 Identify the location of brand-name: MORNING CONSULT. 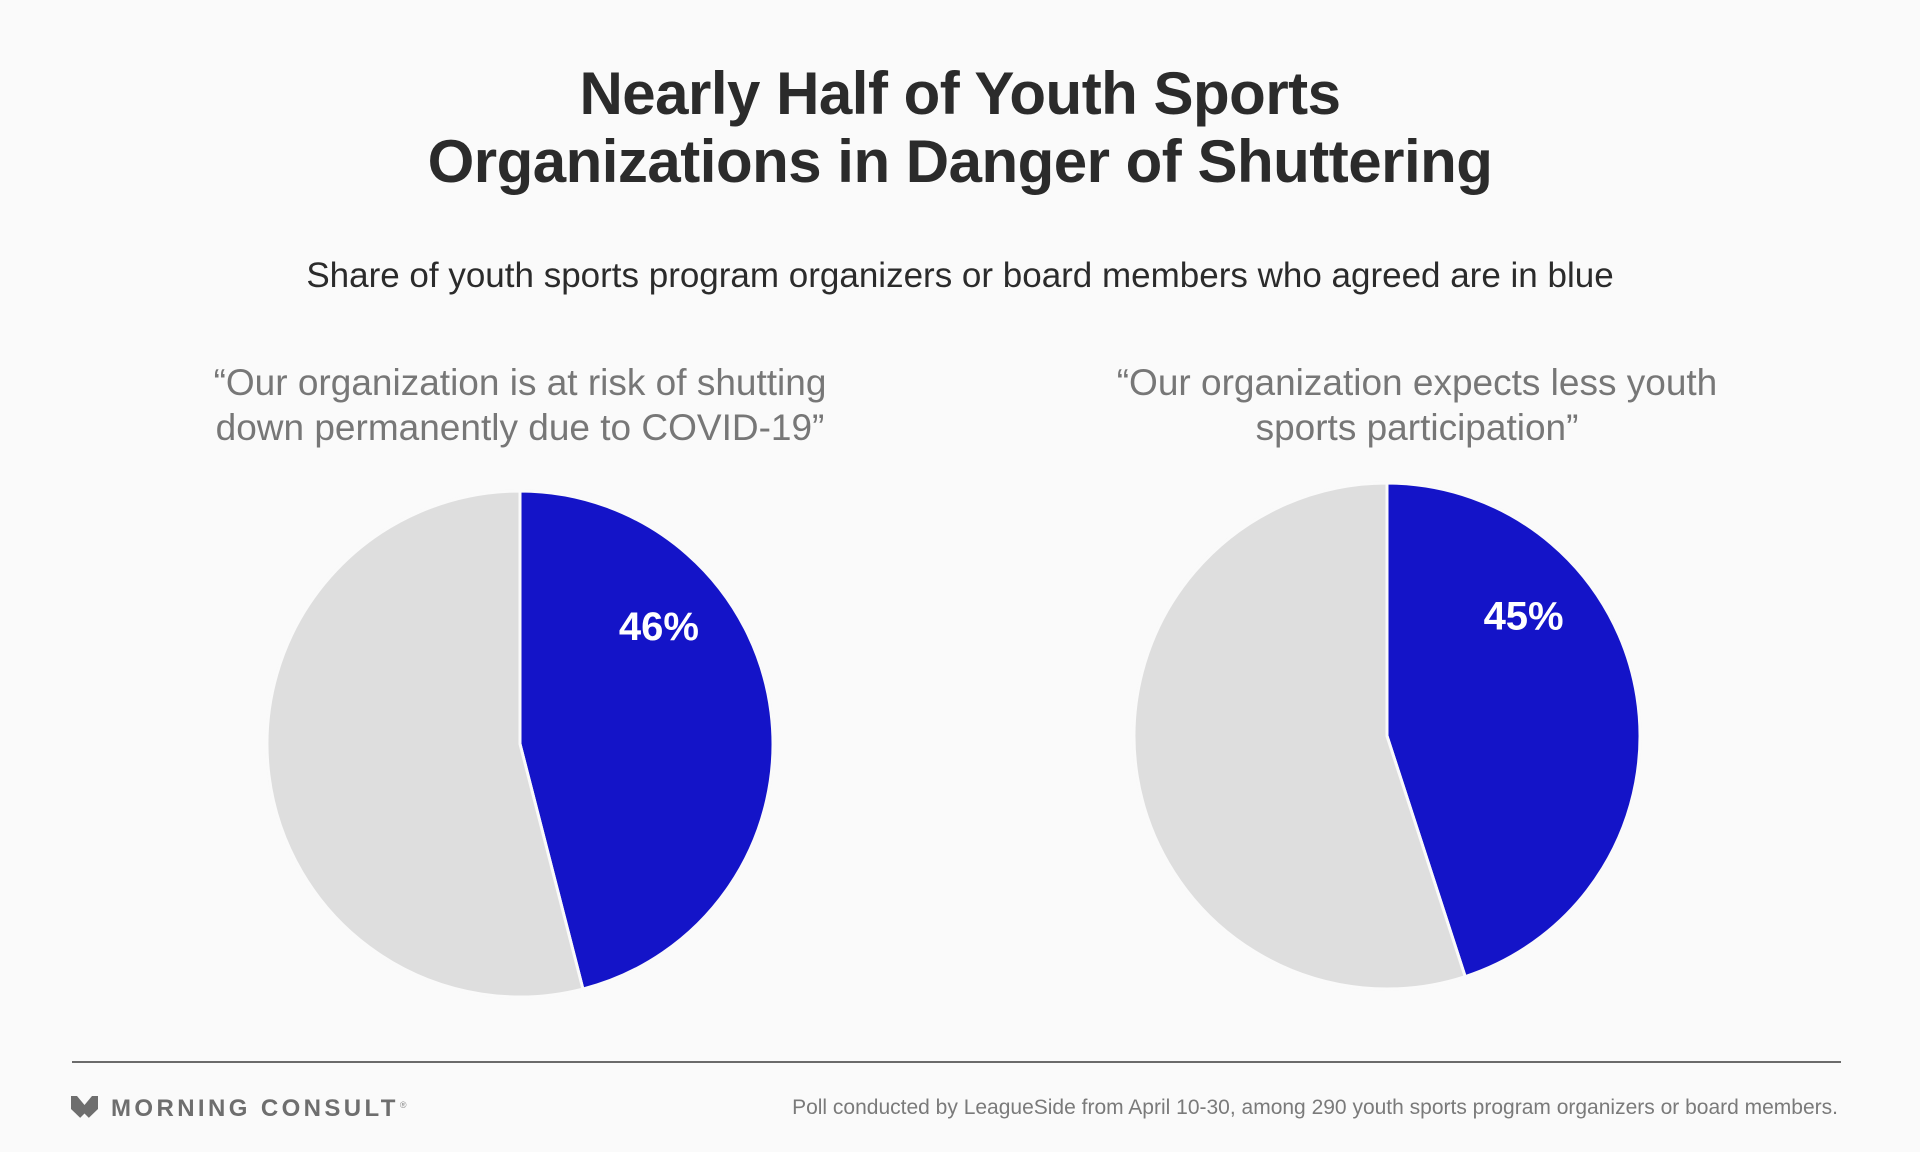
(255, 1108).